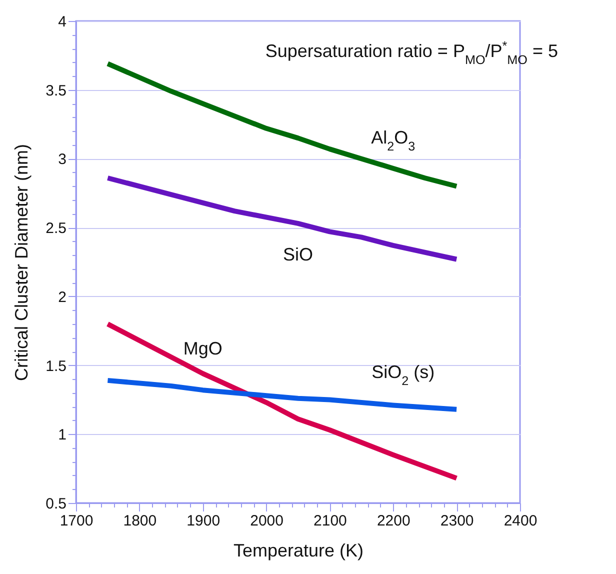  I want to click on y-tick-label: 1.5, so click(56, 366).